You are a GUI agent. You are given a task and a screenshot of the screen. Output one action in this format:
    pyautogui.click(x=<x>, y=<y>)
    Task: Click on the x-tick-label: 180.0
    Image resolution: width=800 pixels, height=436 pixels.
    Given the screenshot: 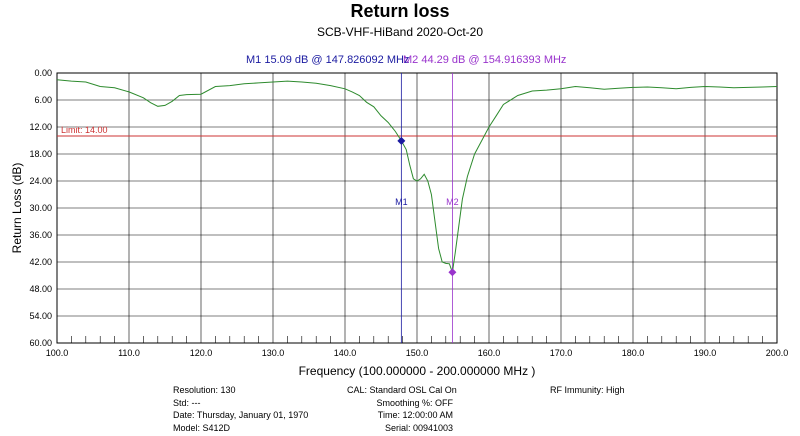 What is the action you would take?
    pyautogui.click(x=633, y=353)
    